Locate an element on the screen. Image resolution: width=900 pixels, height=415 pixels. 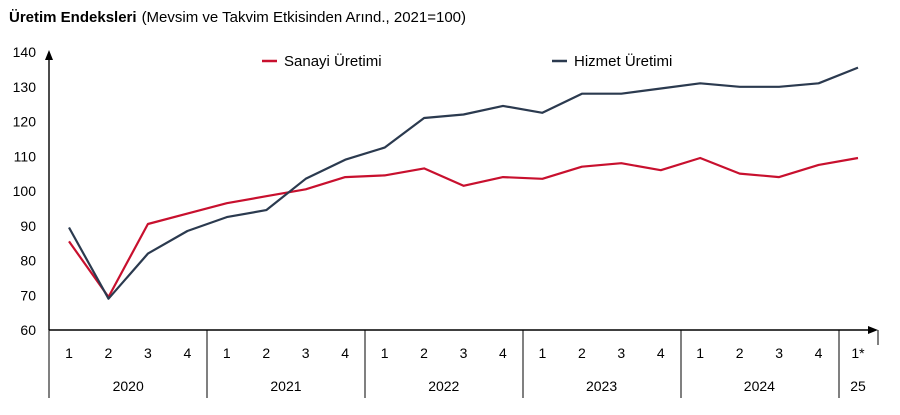
y-tick-label: 100 is located at coordinates (25, 191).